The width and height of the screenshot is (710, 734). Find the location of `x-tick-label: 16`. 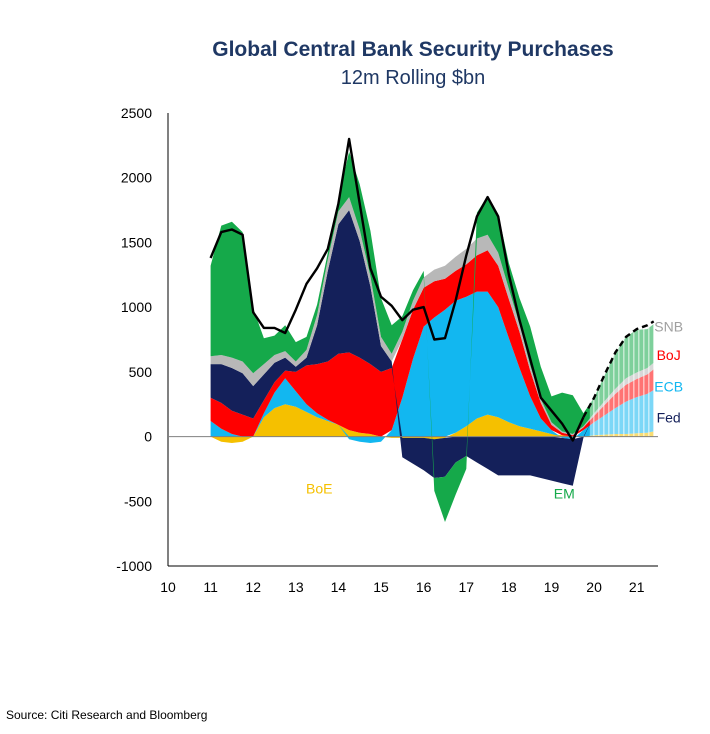

x-tick-label: 16 is located at coordinates (424, 587).